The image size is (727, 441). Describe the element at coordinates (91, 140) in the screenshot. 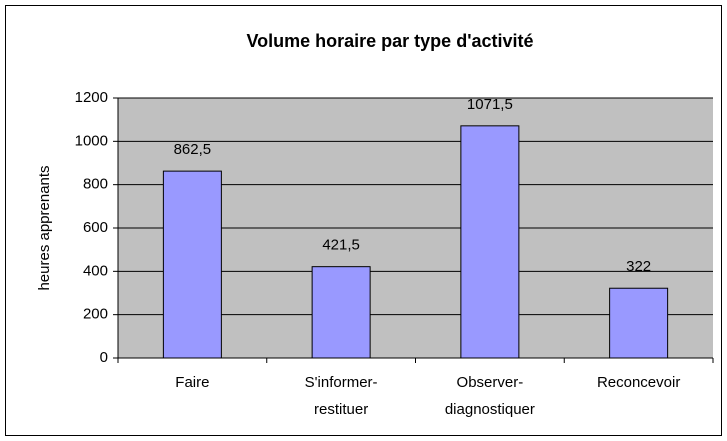

I see `y-tick-label: 1000` at that location.